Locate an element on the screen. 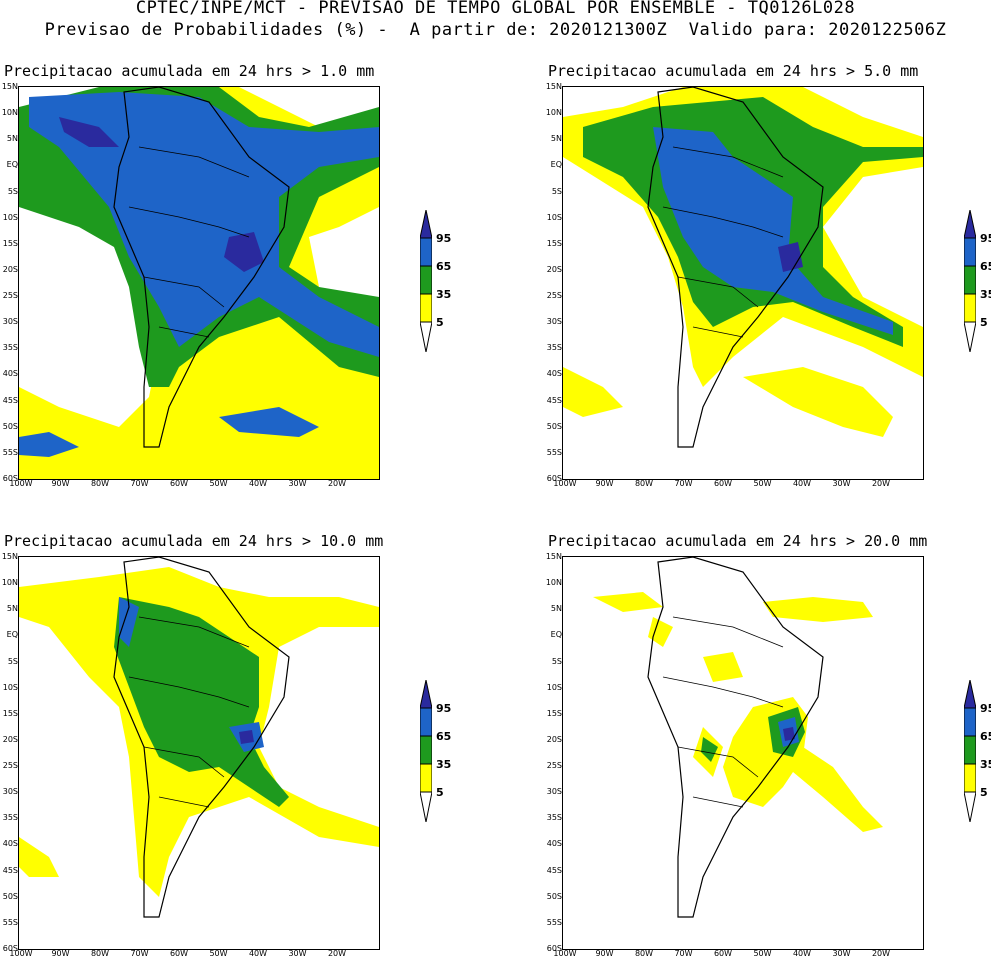  lon-tick-label: 80W is located at coordinates (644, 953).